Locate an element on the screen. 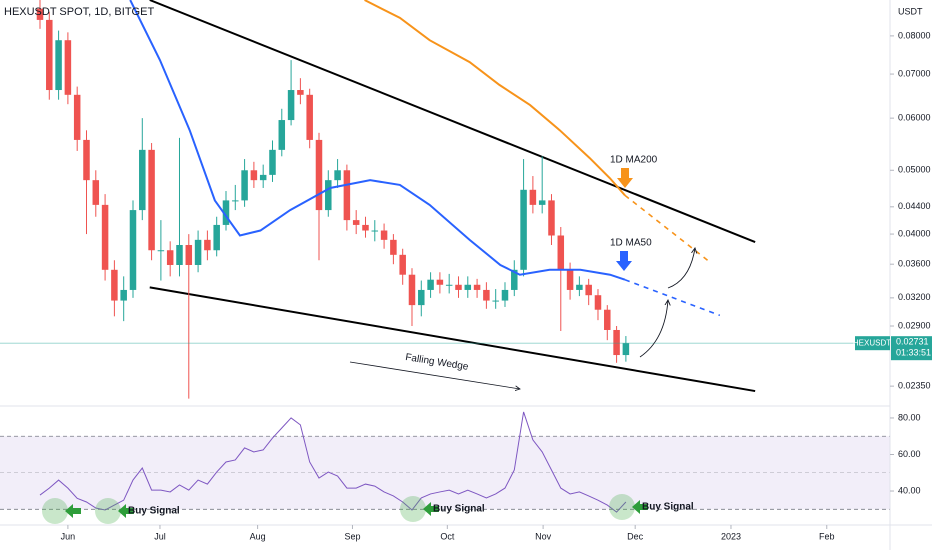 The width and height of the screenshot is (932, 550). x-tick-label: Nov is located at coordinates (543, 536).